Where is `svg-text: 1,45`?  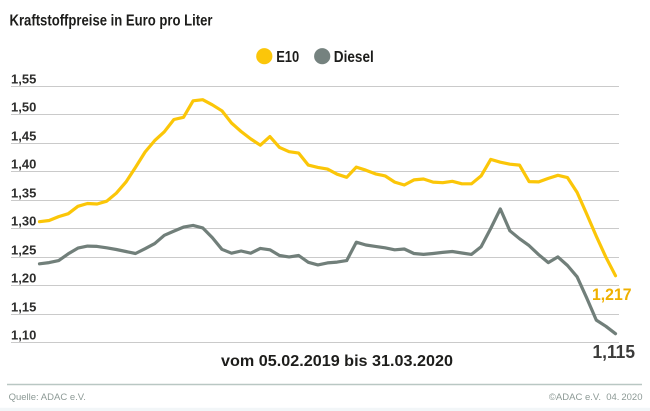
svg-text: 1,45 is located at coordinates (23, 136).